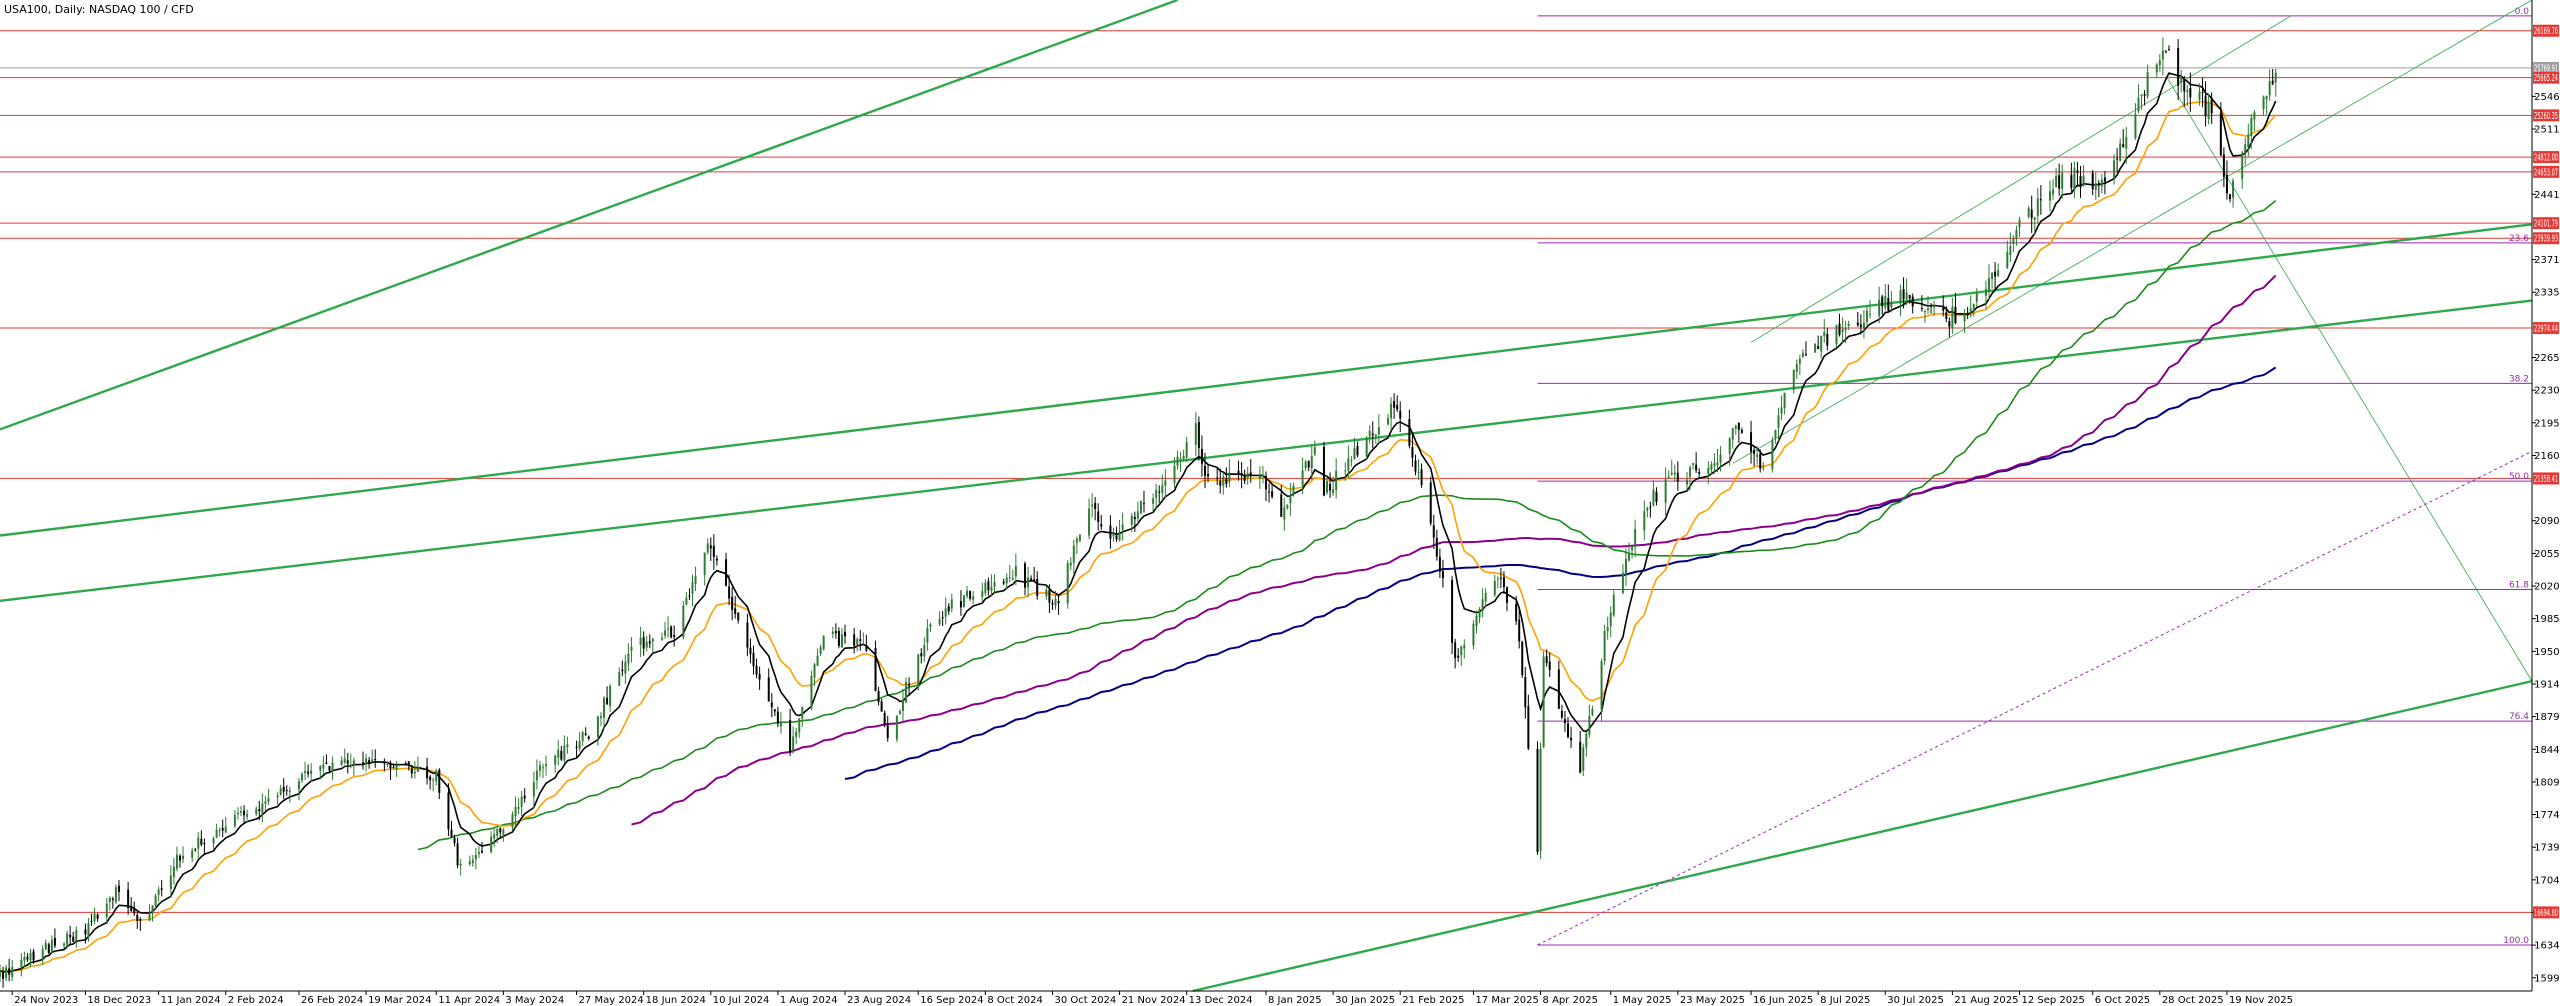  I want to click on fib-level-label: 0.0, so click(2522, 12).